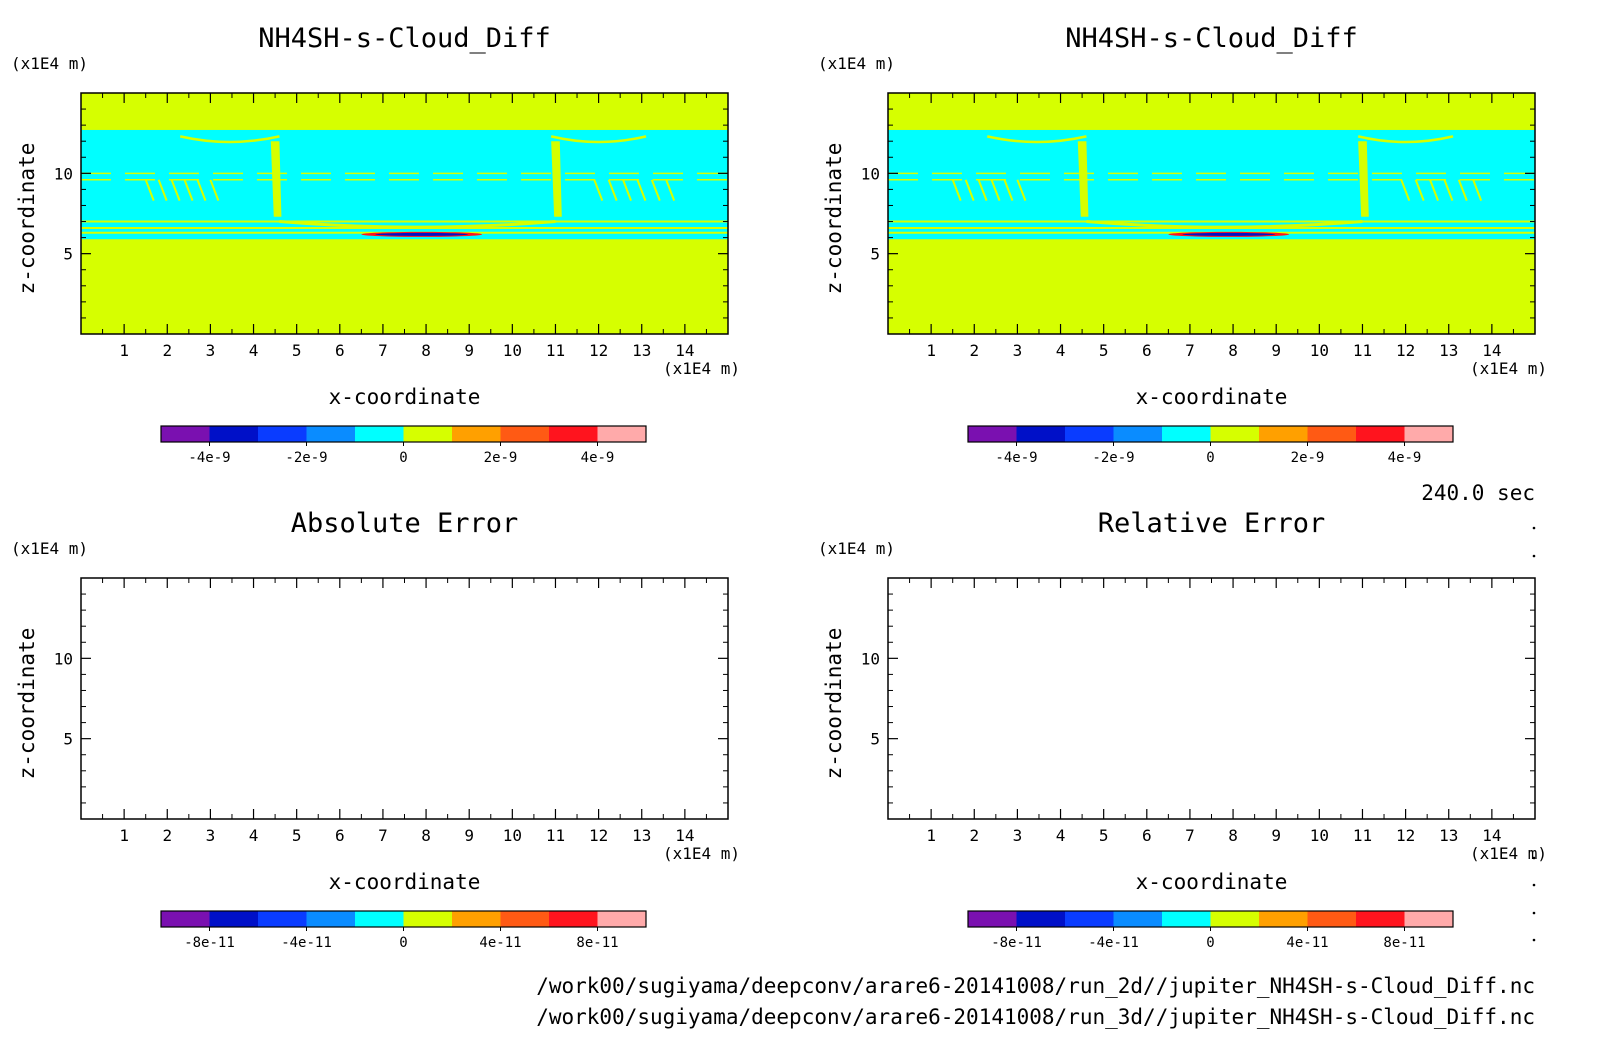  I want to click on colorbar-label: -4e-9, so click(1016, 458).